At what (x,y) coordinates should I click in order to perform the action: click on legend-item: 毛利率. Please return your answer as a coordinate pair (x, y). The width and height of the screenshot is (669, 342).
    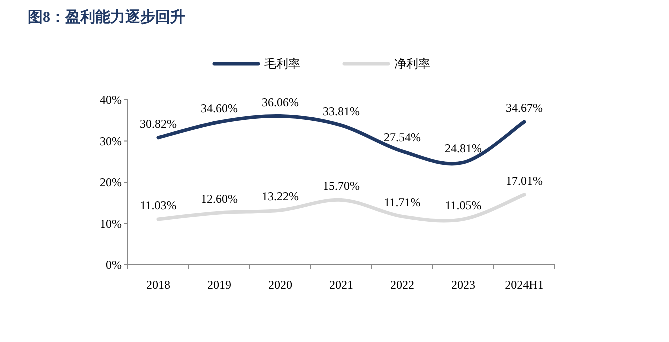
    Looking at the image, I should click on (256, 64).